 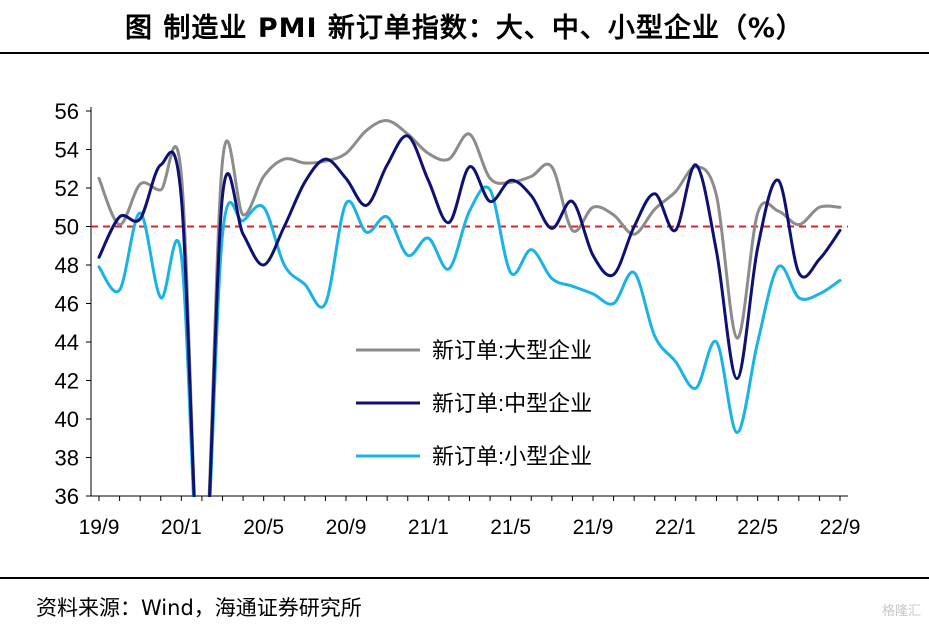 What do you see at coordinates (346, 527) in the screenshot?
I see `x-tick-label: 20/9` at bounding box center [346, 527].